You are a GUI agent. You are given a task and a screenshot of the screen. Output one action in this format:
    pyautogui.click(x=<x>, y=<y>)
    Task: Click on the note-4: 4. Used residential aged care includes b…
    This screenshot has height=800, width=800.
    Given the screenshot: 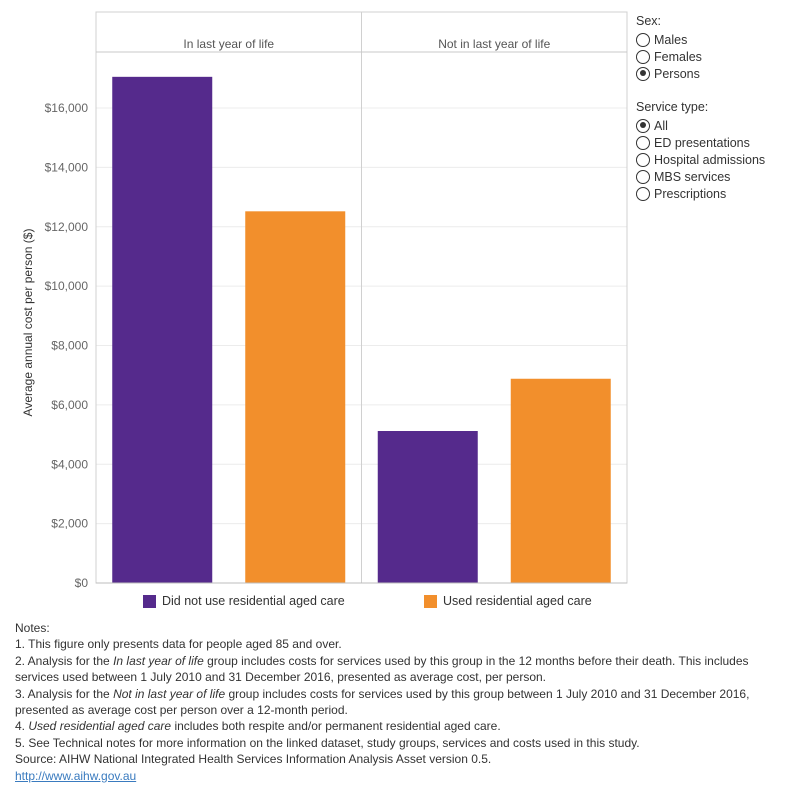 What is the action you would take?
    pyautogui.click(x=402, y=726)
    